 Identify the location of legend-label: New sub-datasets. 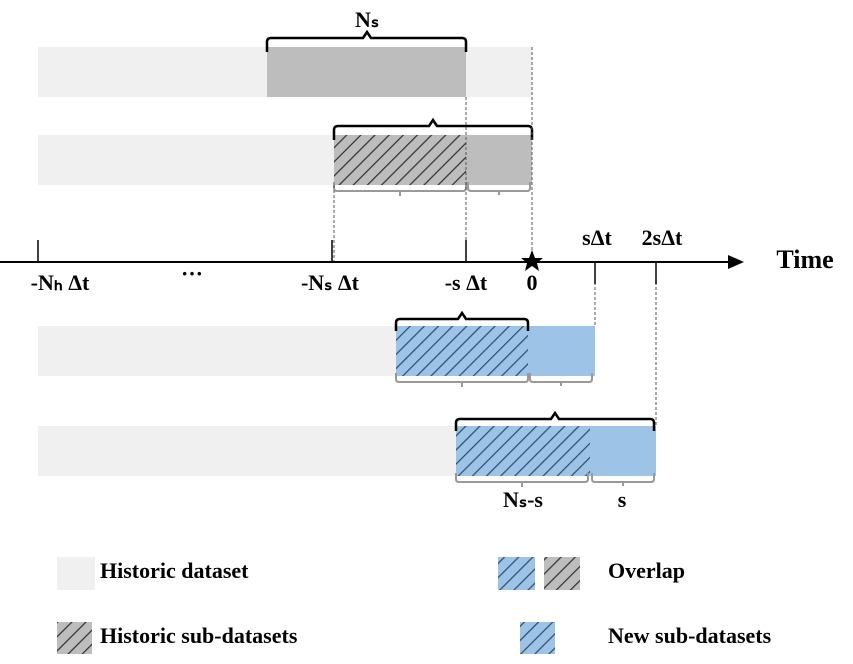
(690, 635).